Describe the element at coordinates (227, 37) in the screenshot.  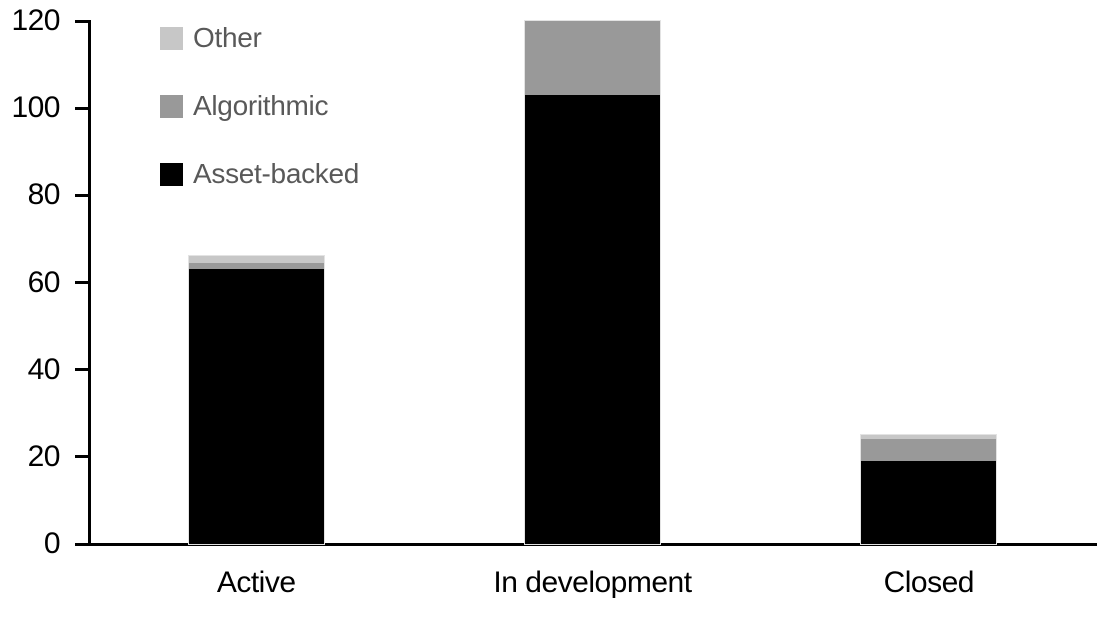
I see `legend-label-other: Other` at that location.